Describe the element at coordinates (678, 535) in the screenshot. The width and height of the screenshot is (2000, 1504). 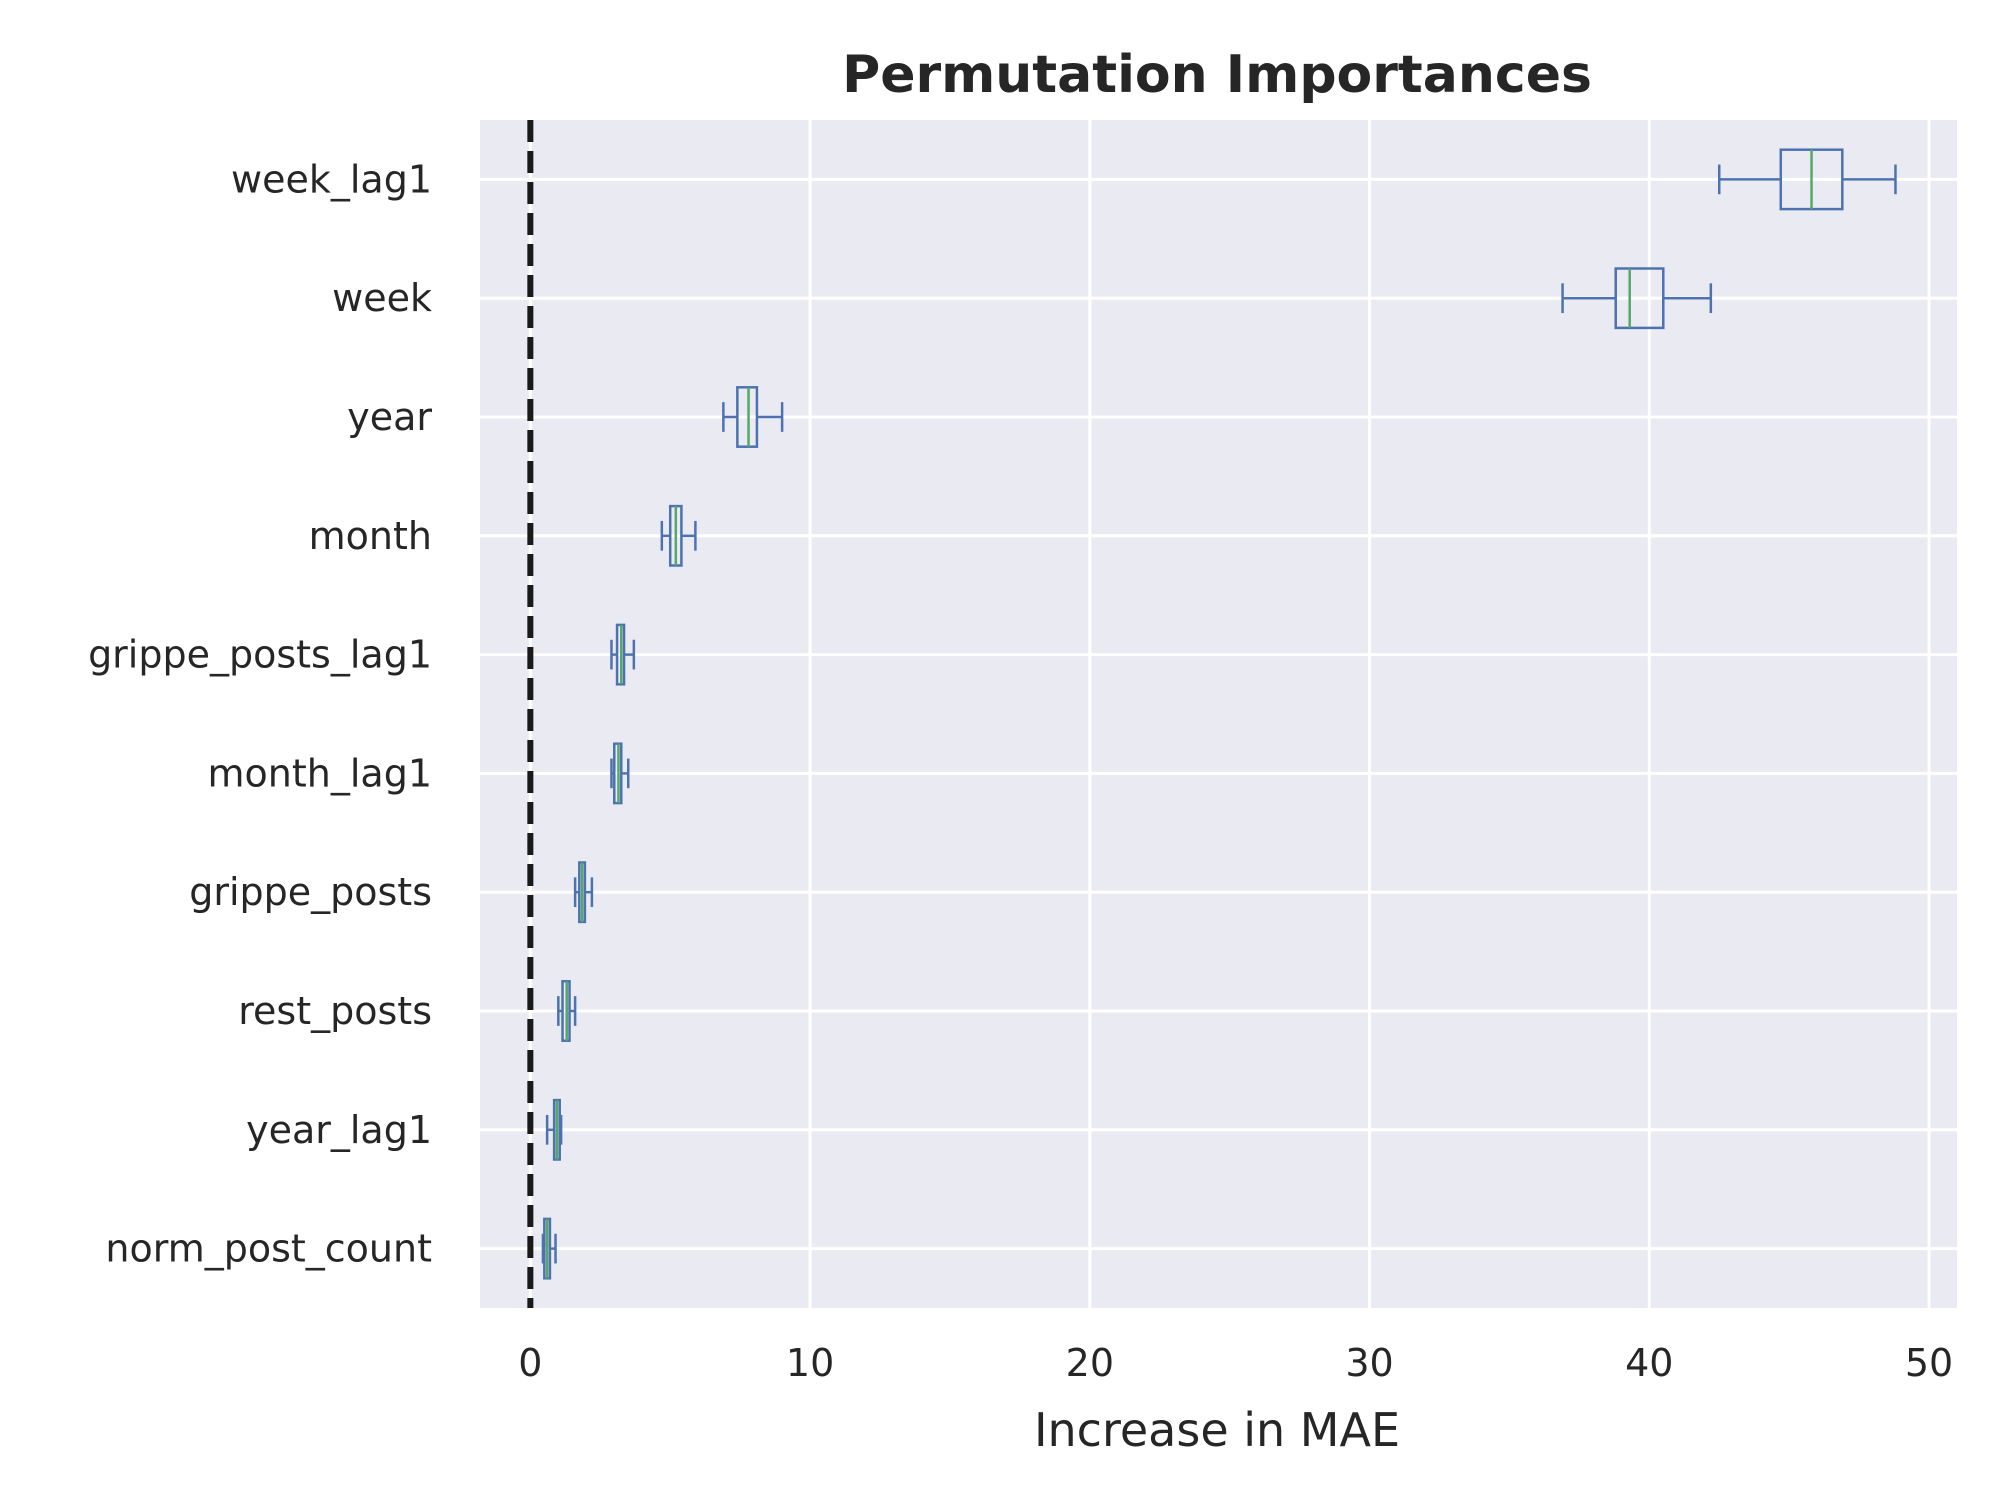
I see `box-month` at that location.